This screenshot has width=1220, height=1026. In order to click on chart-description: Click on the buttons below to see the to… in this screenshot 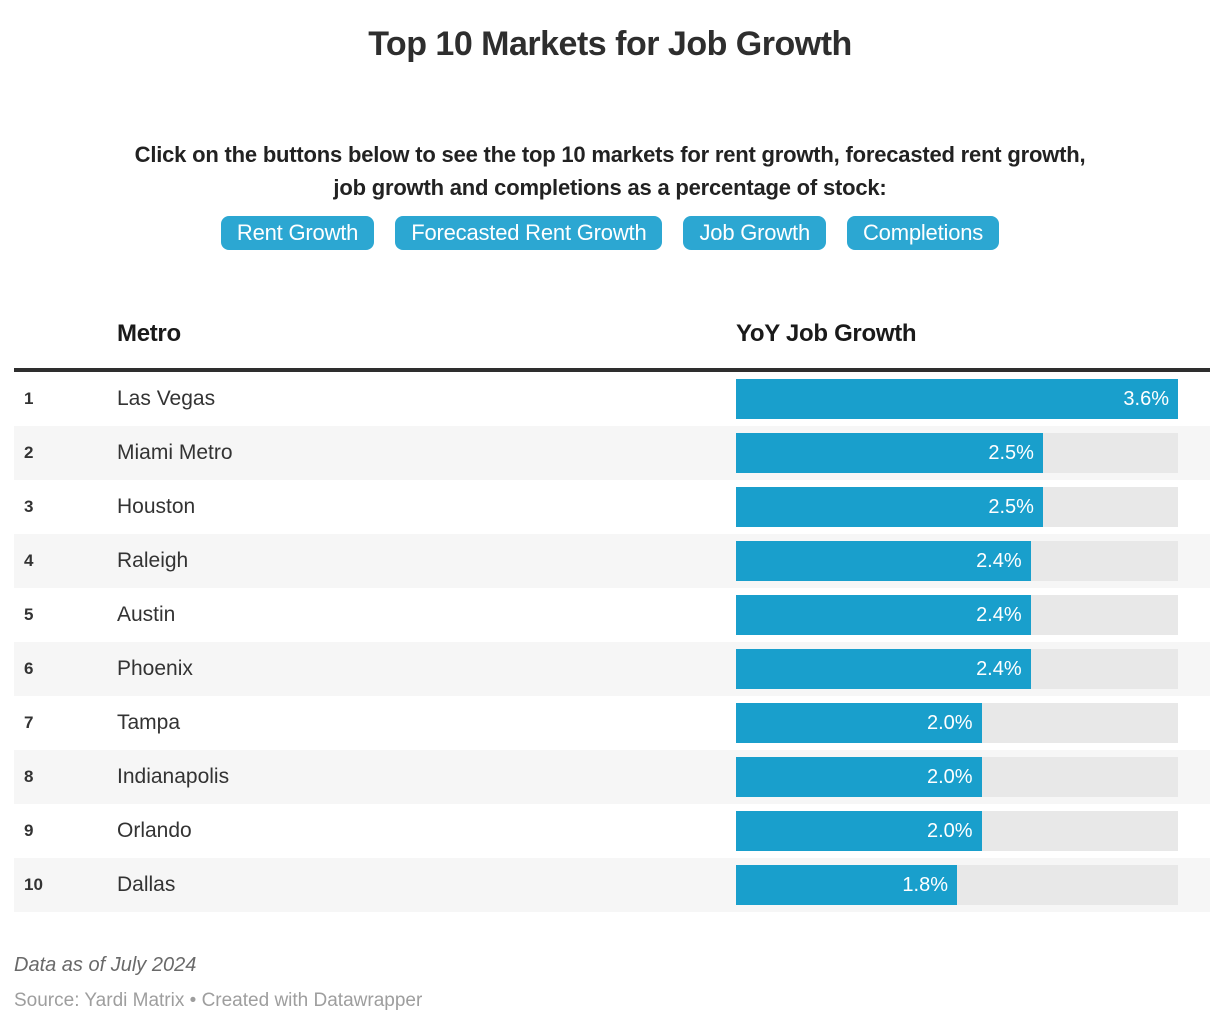, I will do `click(610, 171)`.